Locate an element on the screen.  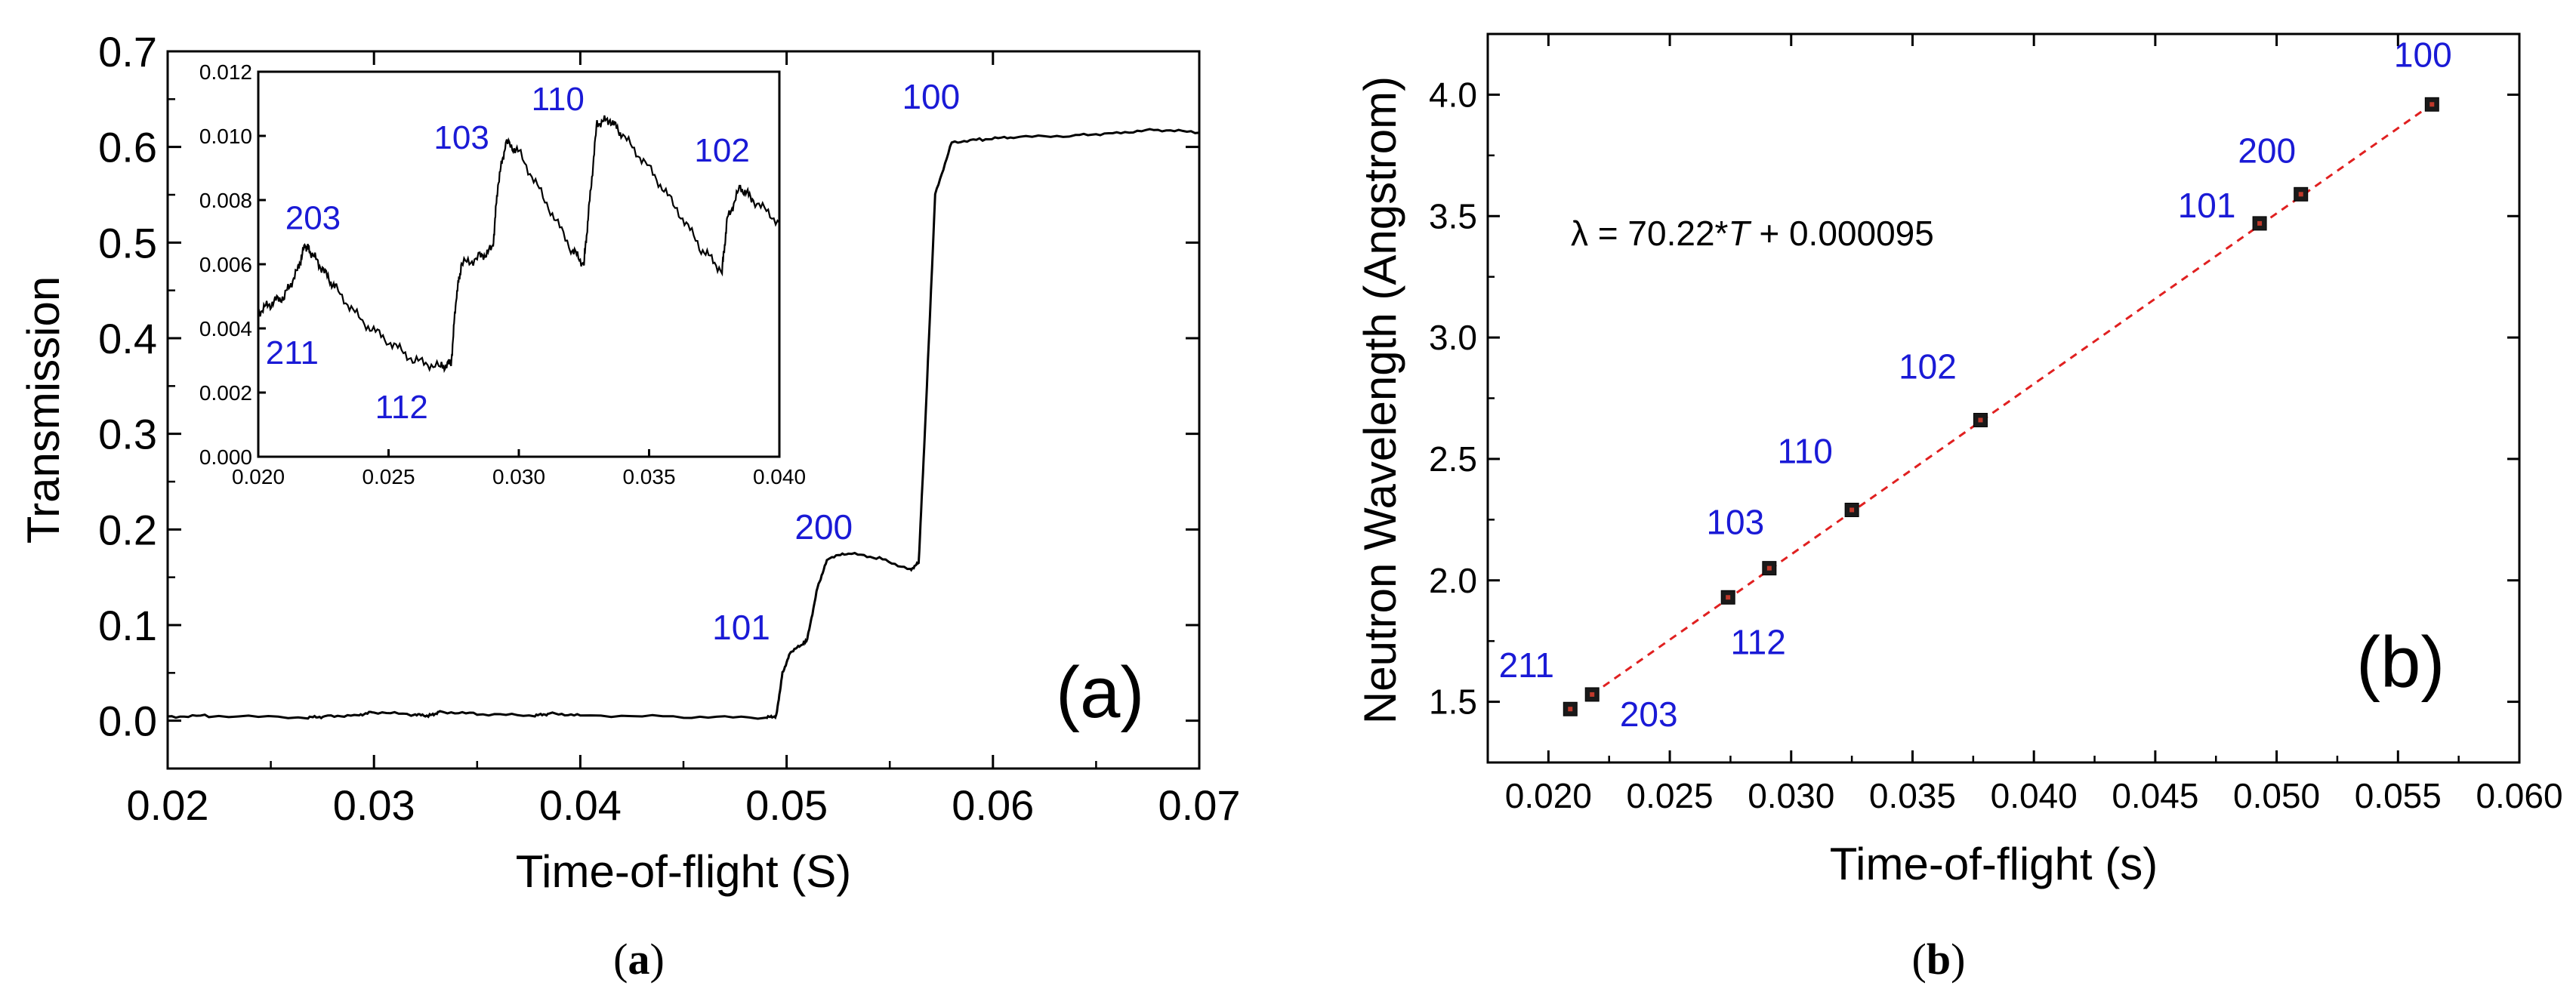
chart-b-point-label-110: 110 is located at coordinates (1804, 450).